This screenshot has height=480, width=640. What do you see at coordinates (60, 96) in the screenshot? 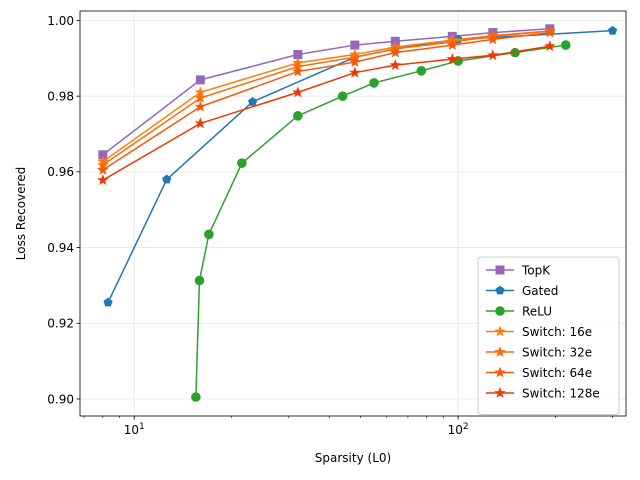
I see `y-tick-label: 0.98` at bounding box center [60, 96].